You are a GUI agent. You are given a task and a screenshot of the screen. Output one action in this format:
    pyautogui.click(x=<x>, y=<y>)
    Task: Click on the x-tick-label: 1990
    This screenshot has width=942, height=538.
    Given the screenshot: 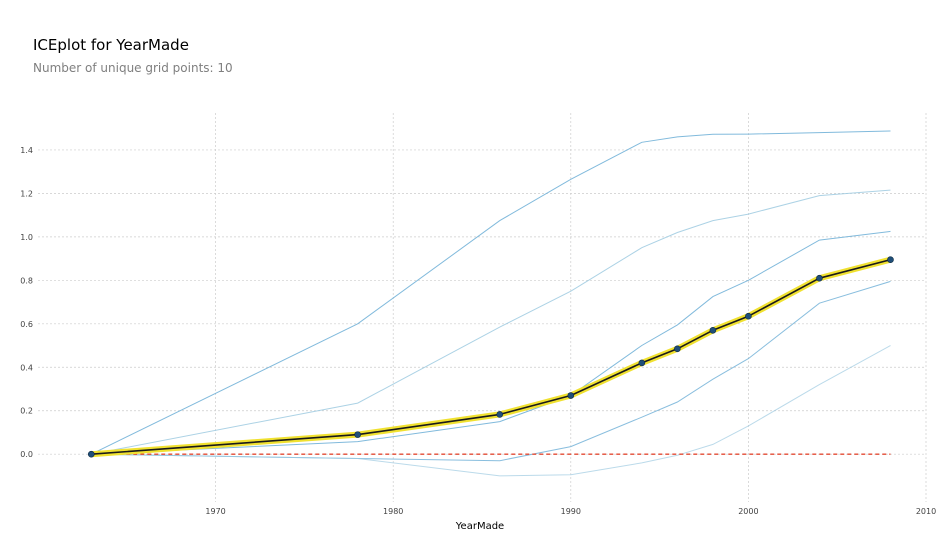 What is the action you would take?
    pyautogui.click(x=571, y=511)
    